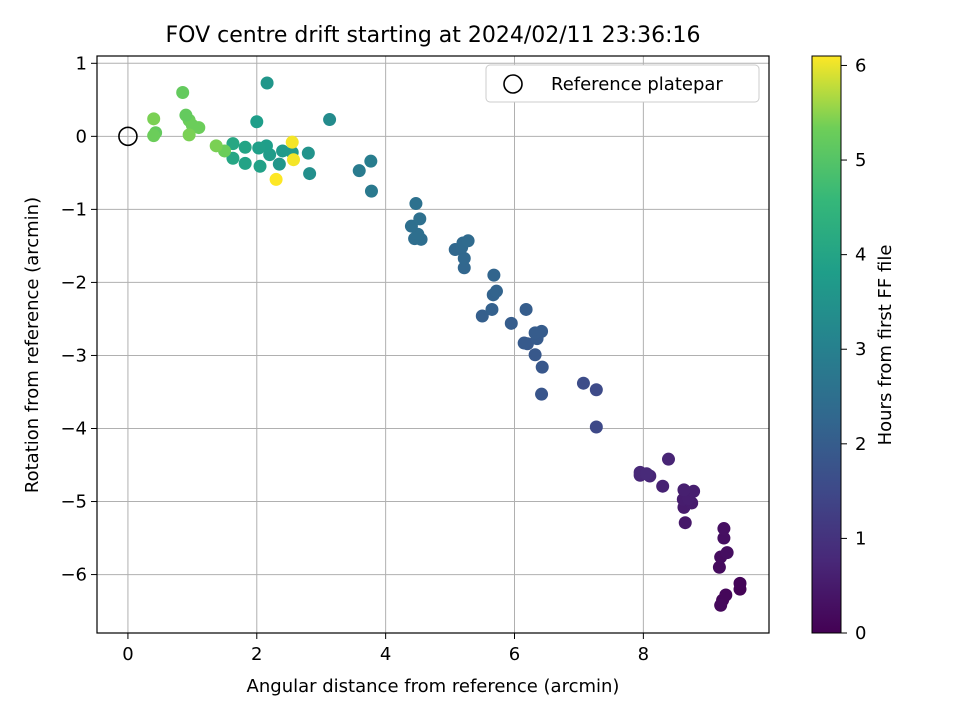 Image resolution: width=960 pixels, height=720 pixels. Describe the element at coordinates (78, 319) in the screenshot. I see `y-axis-ticks: 1 0 −1 −2 −3 −4 −5 −6` at that location.